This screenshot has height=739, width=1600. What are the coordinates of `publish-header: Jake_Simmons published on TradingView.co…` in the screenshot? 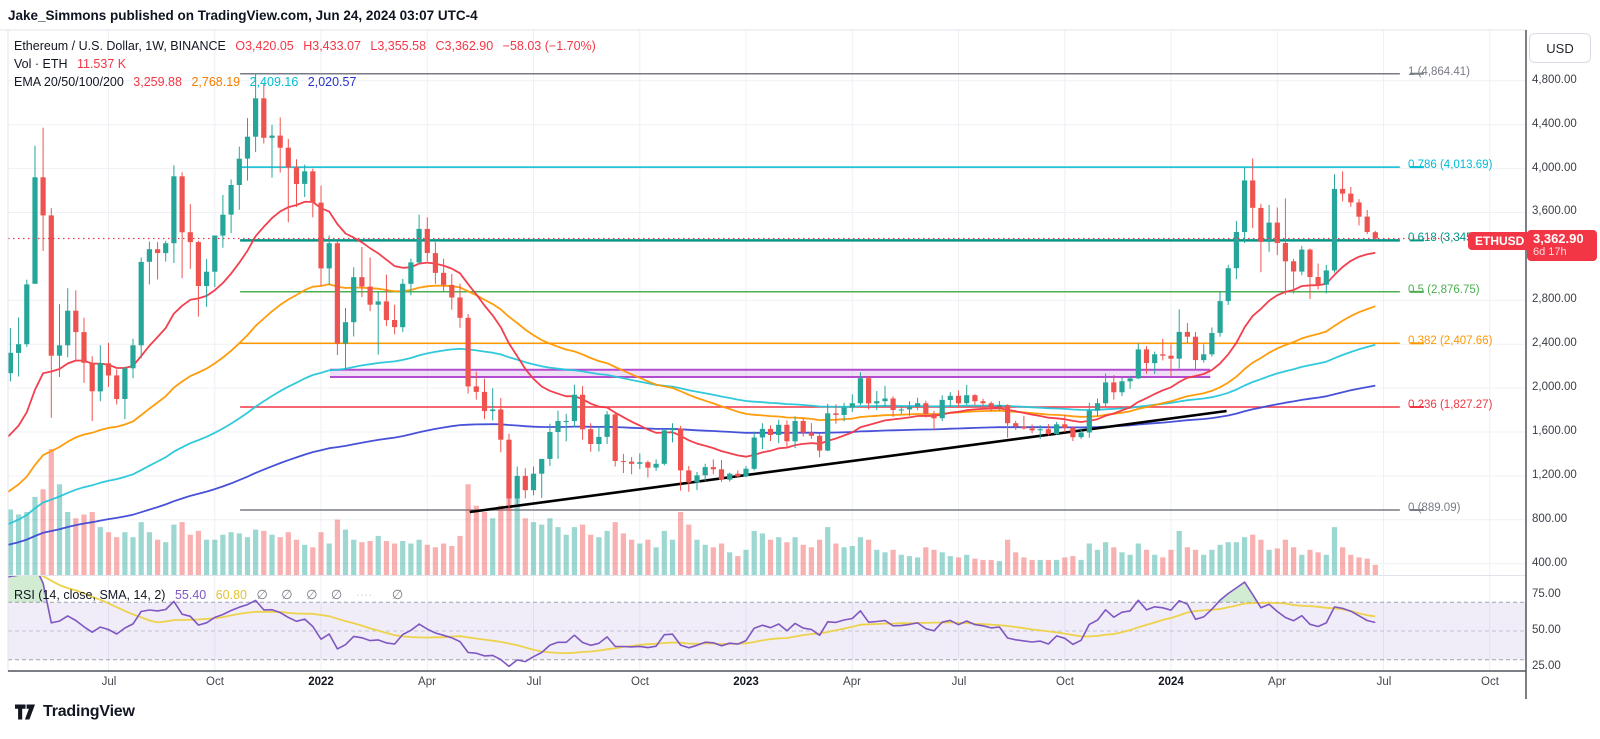 It's located at (243, 15).